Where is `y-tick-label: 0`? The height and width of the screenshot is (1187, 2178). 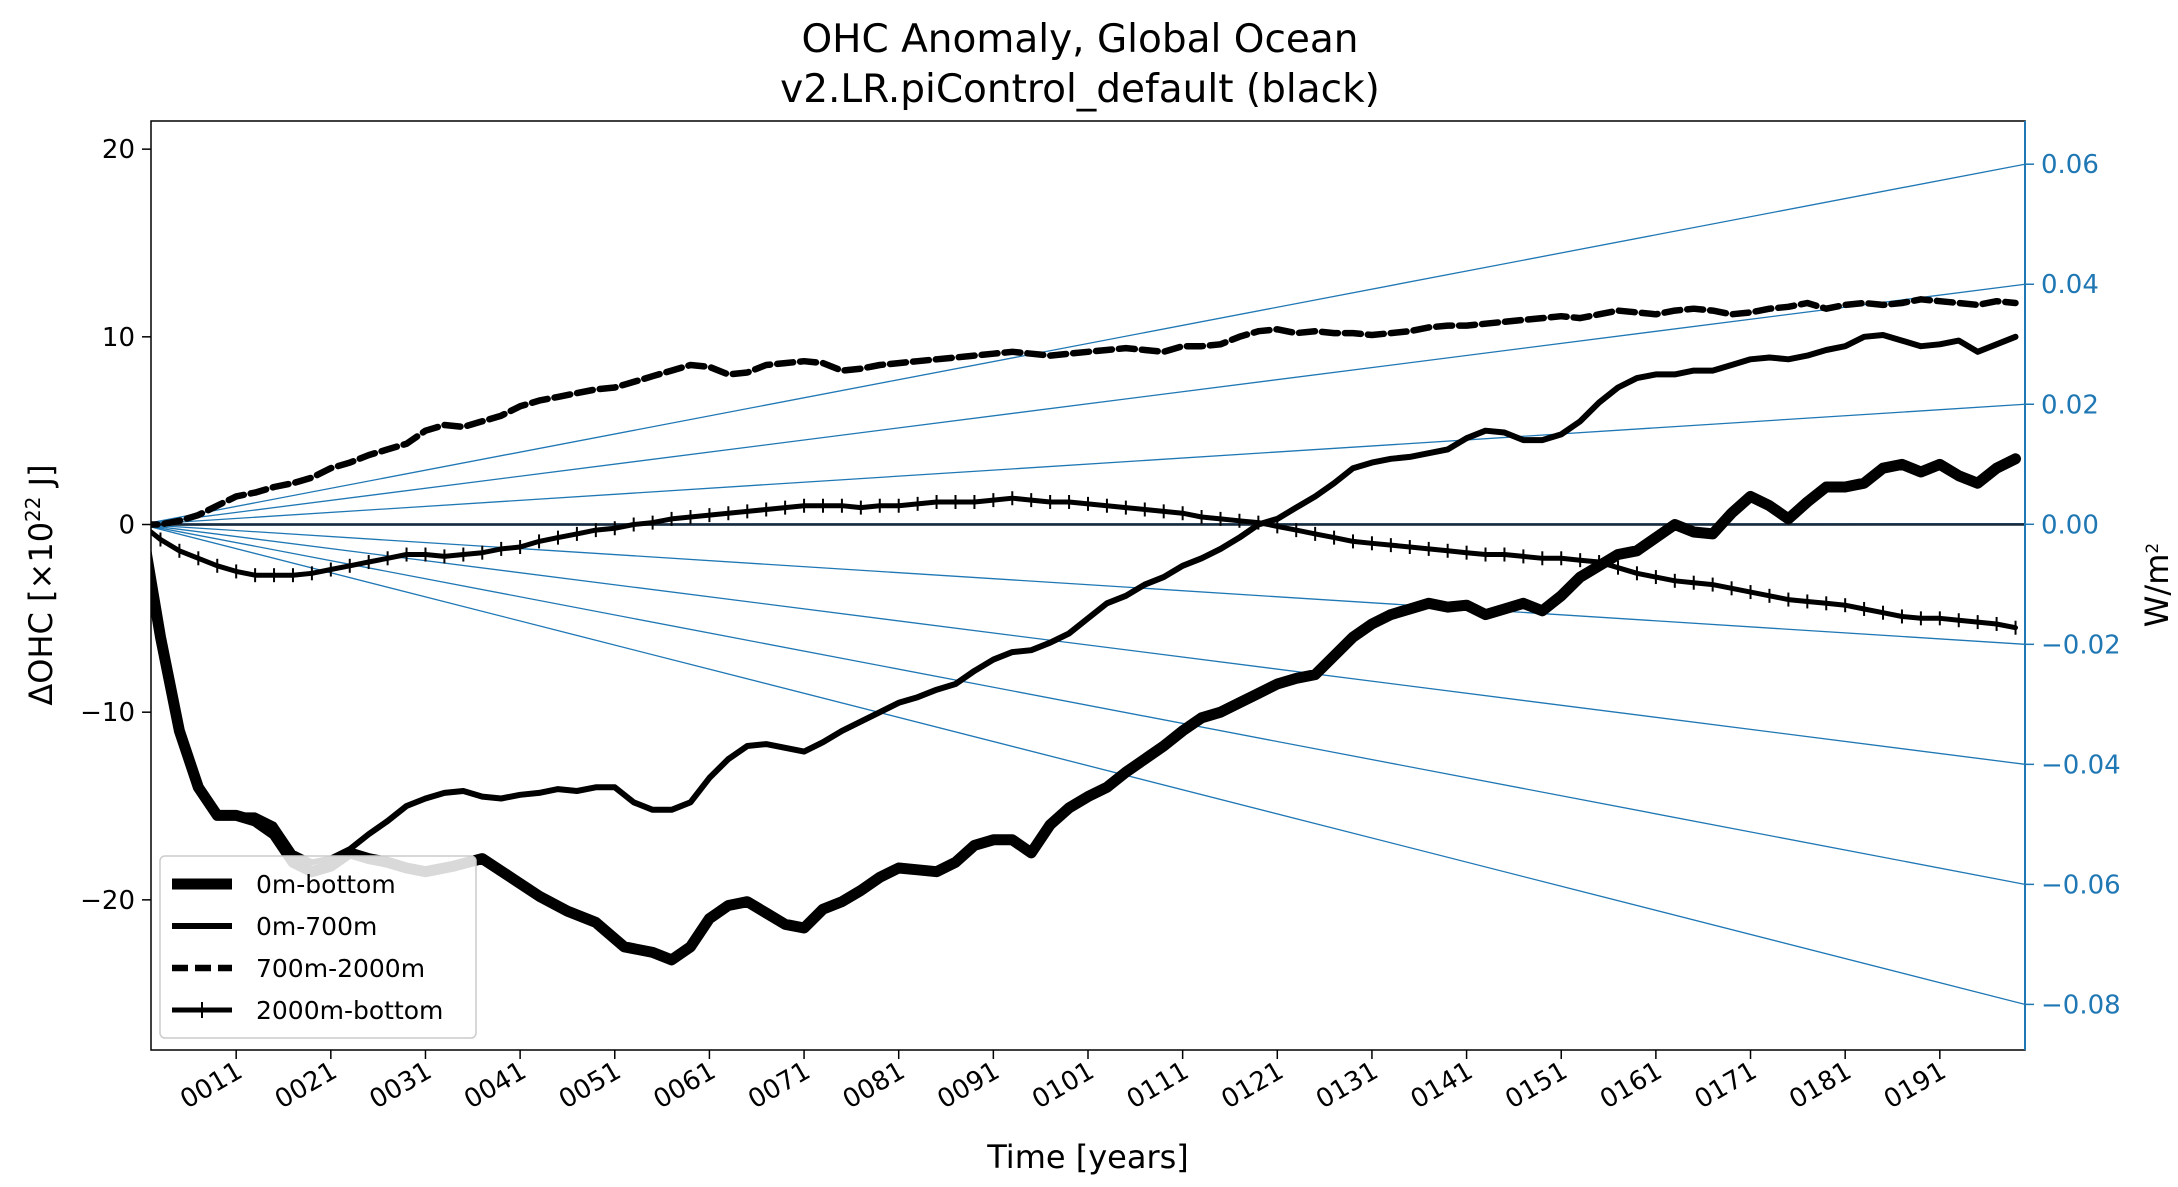
y-tick-label: 0 is located at coordinates (126, 526).